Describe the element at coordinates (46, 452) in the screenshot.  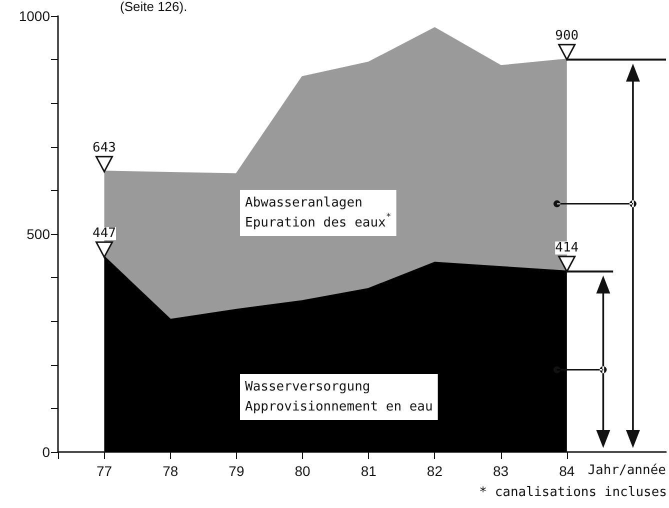
I see `y-tick-label: 0` at that location.